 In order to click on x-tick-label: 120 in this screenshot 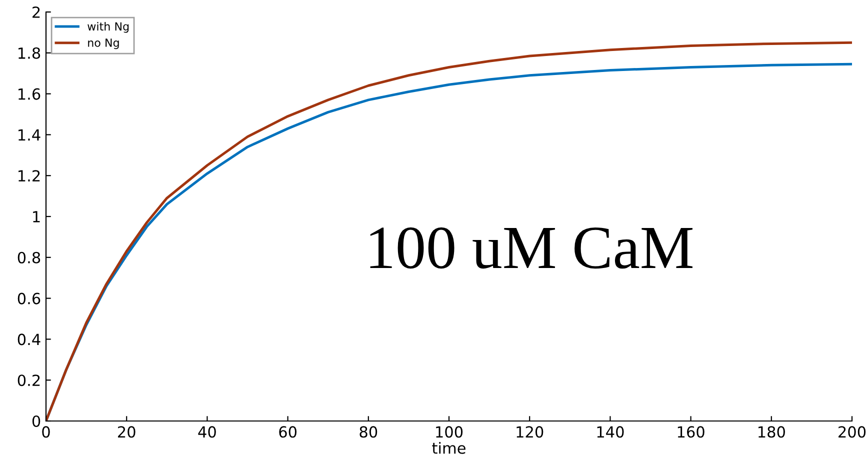, I will do `click(530, 432)`.